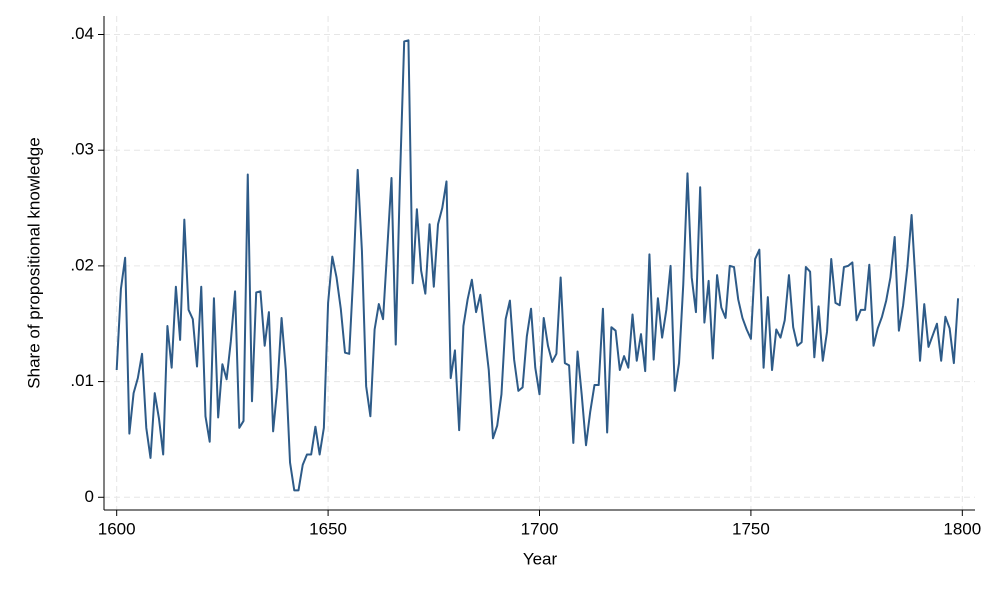 The image size is (996, 598). I want to click on x-tick-label: 1600, so click(117, 528).